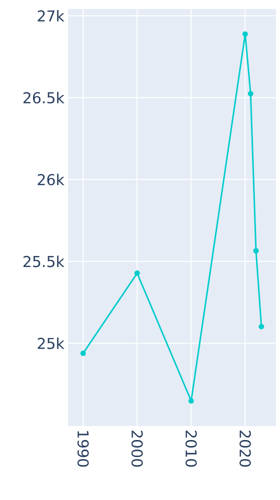  What do you see at coordinates (191, 448) in the screenshot?
I see `x-tick-label: 2010` at bounding box center [191, 448].